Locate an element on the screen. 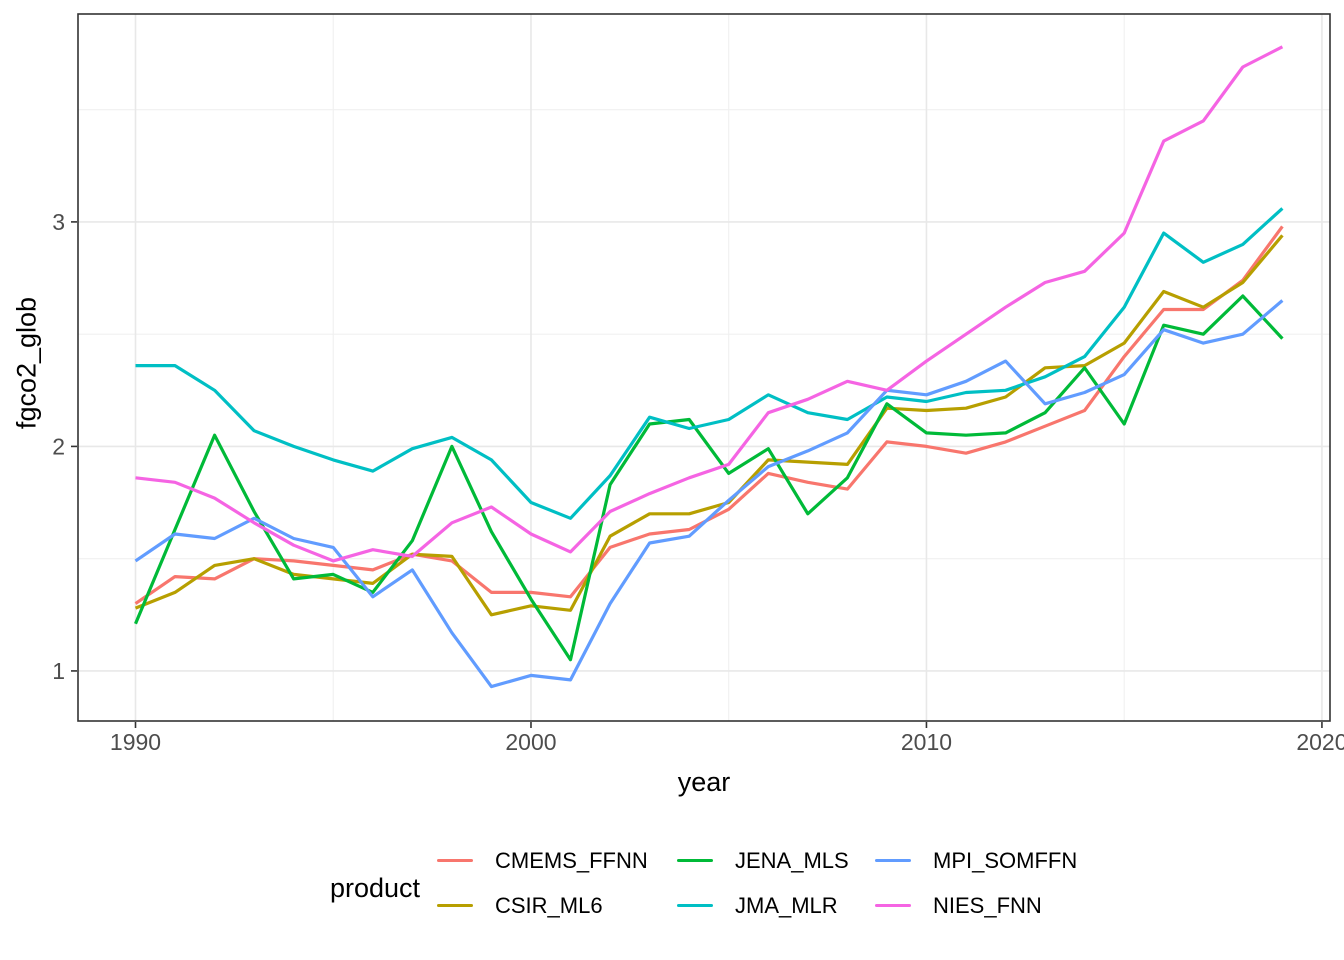  legend-key-line-CSIR_ML6 is located at coordinates (455, 906).